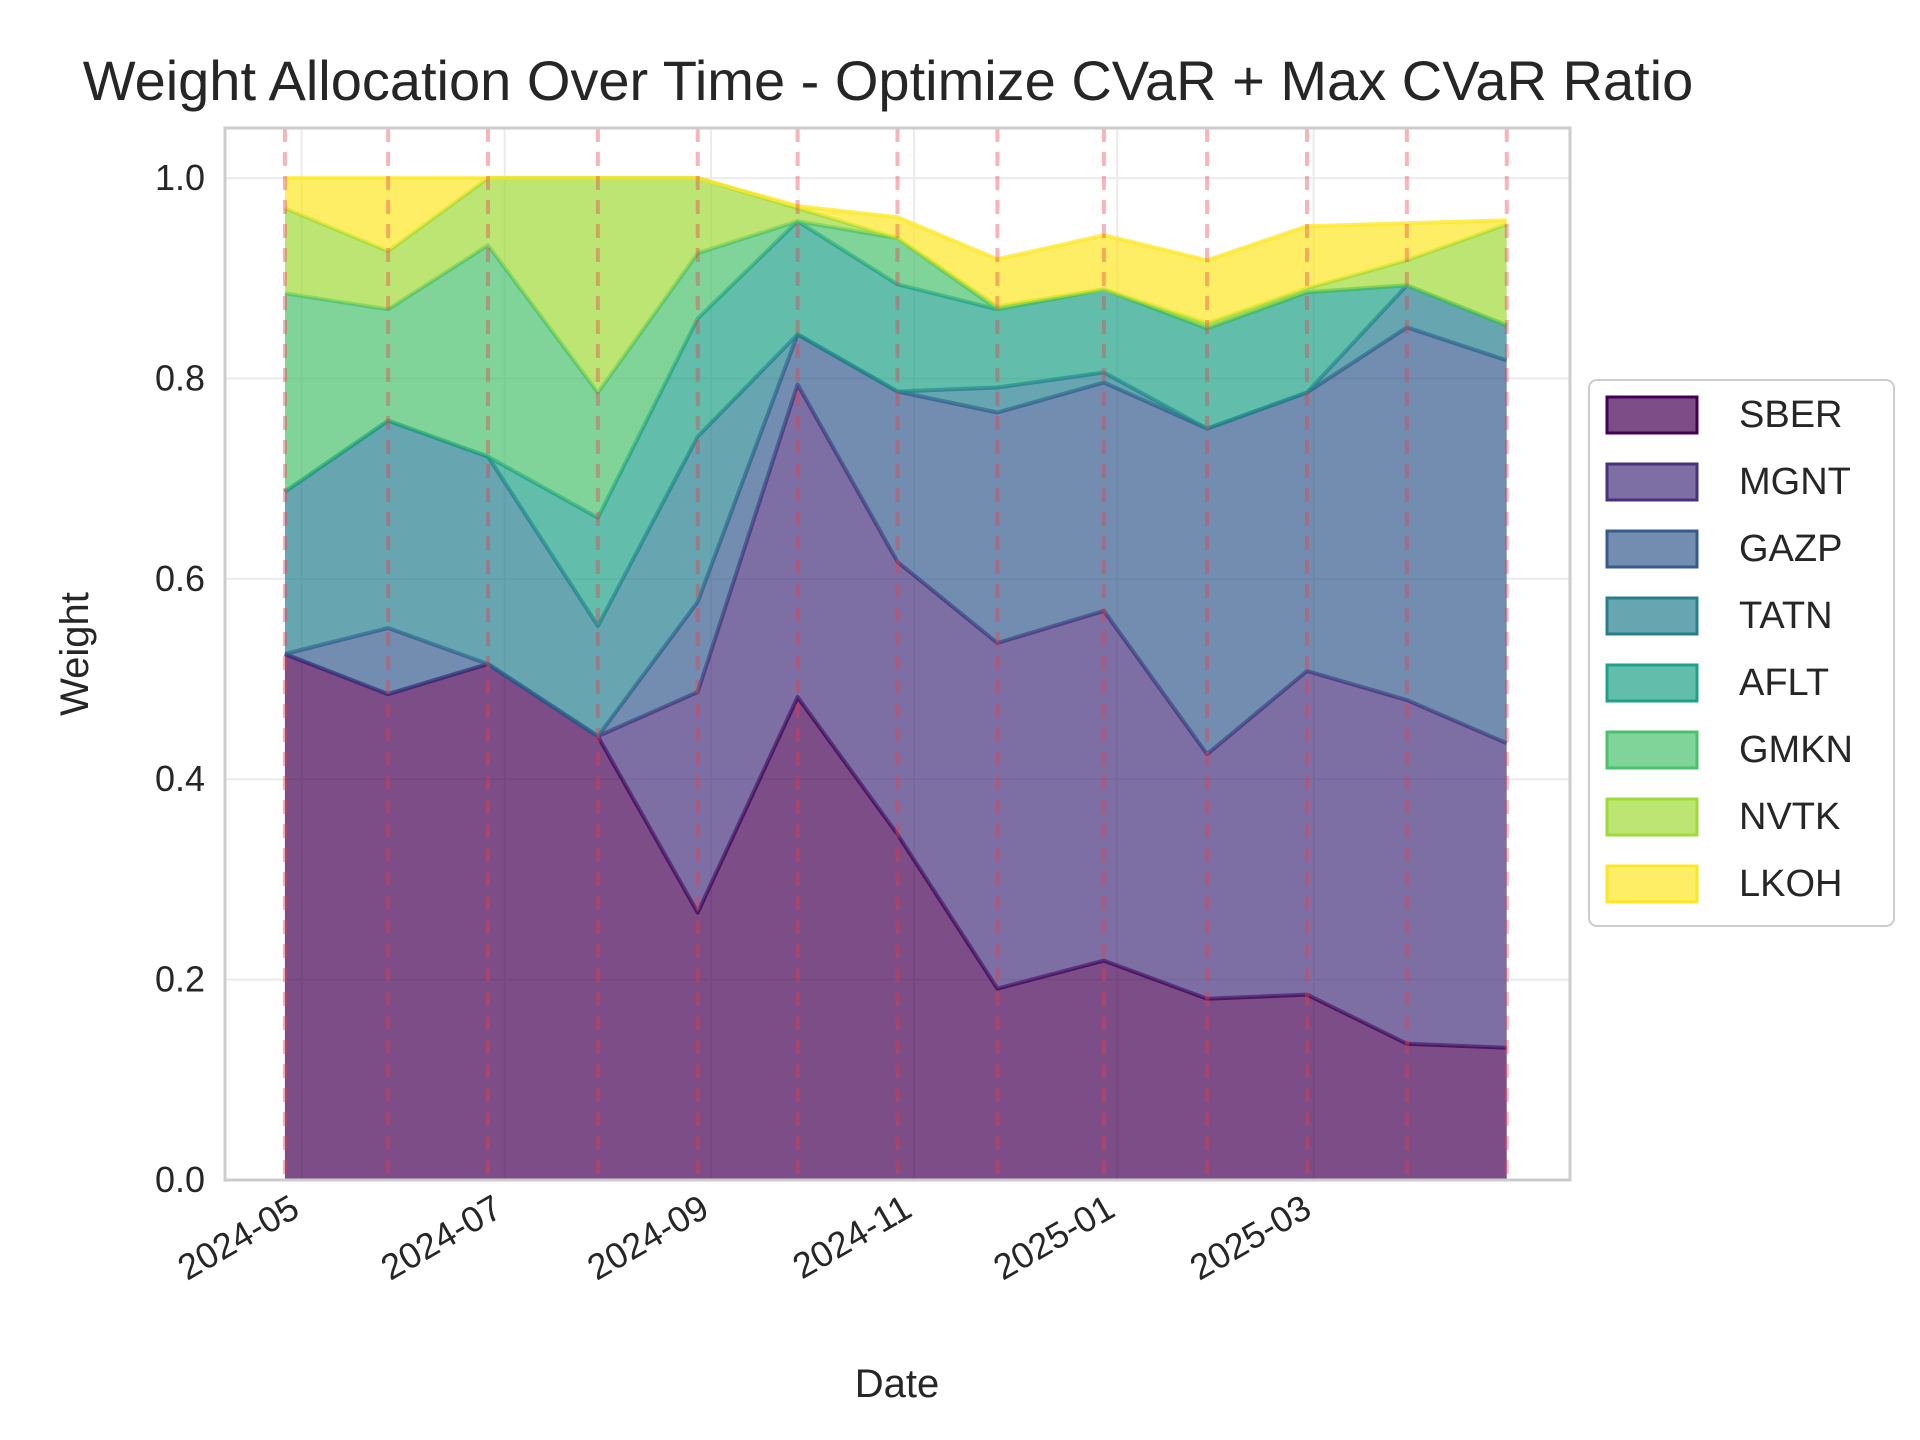  I want to click on y-tick-label: 0.4, so click(180, 778).